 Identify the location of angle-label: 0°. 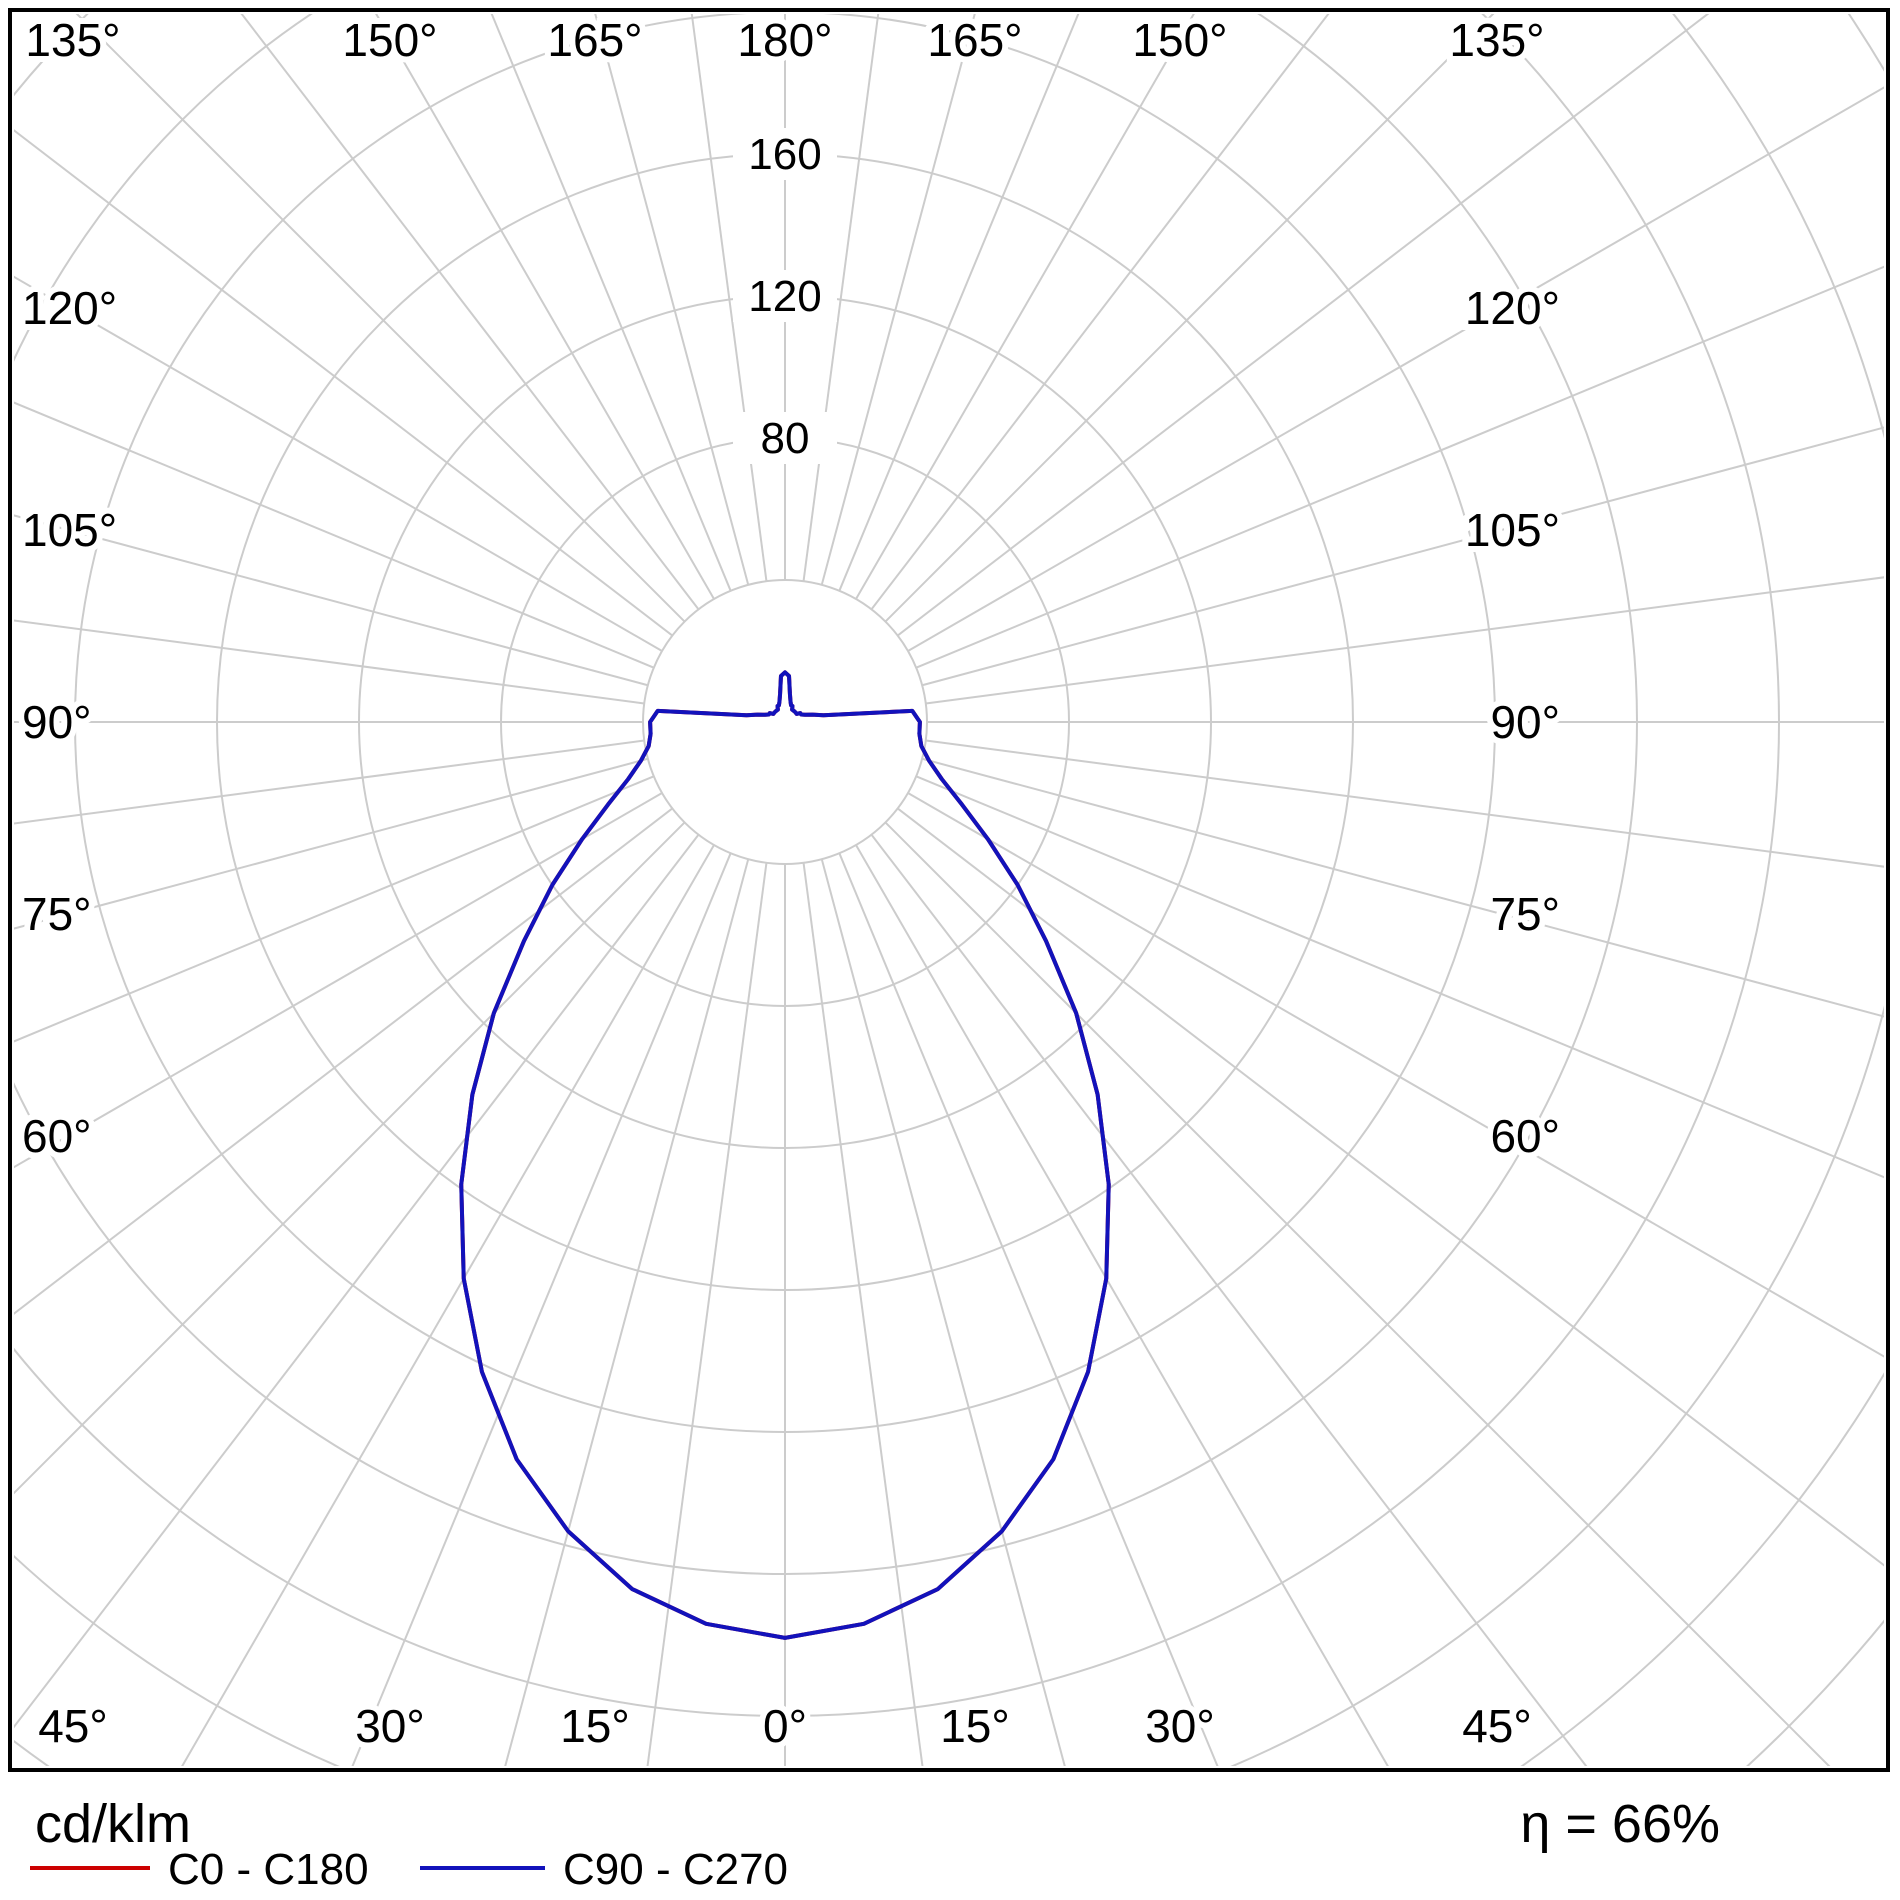
(785, 1726).